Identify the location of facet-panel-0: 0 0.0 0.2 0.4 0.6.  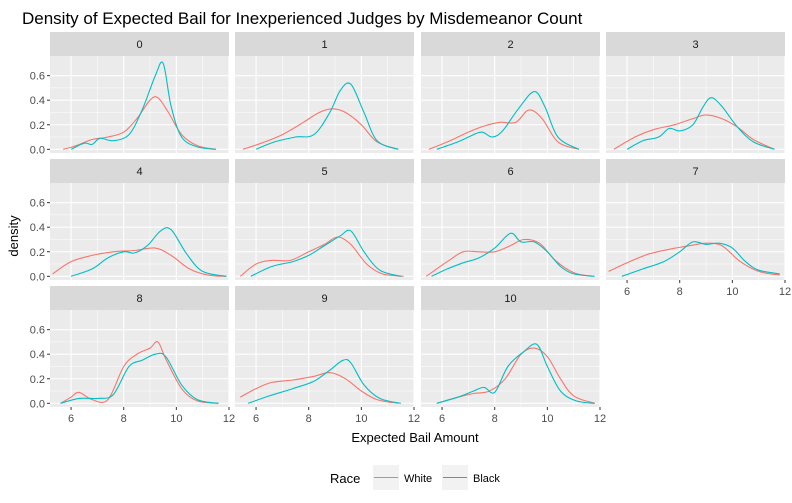
(130, 94).